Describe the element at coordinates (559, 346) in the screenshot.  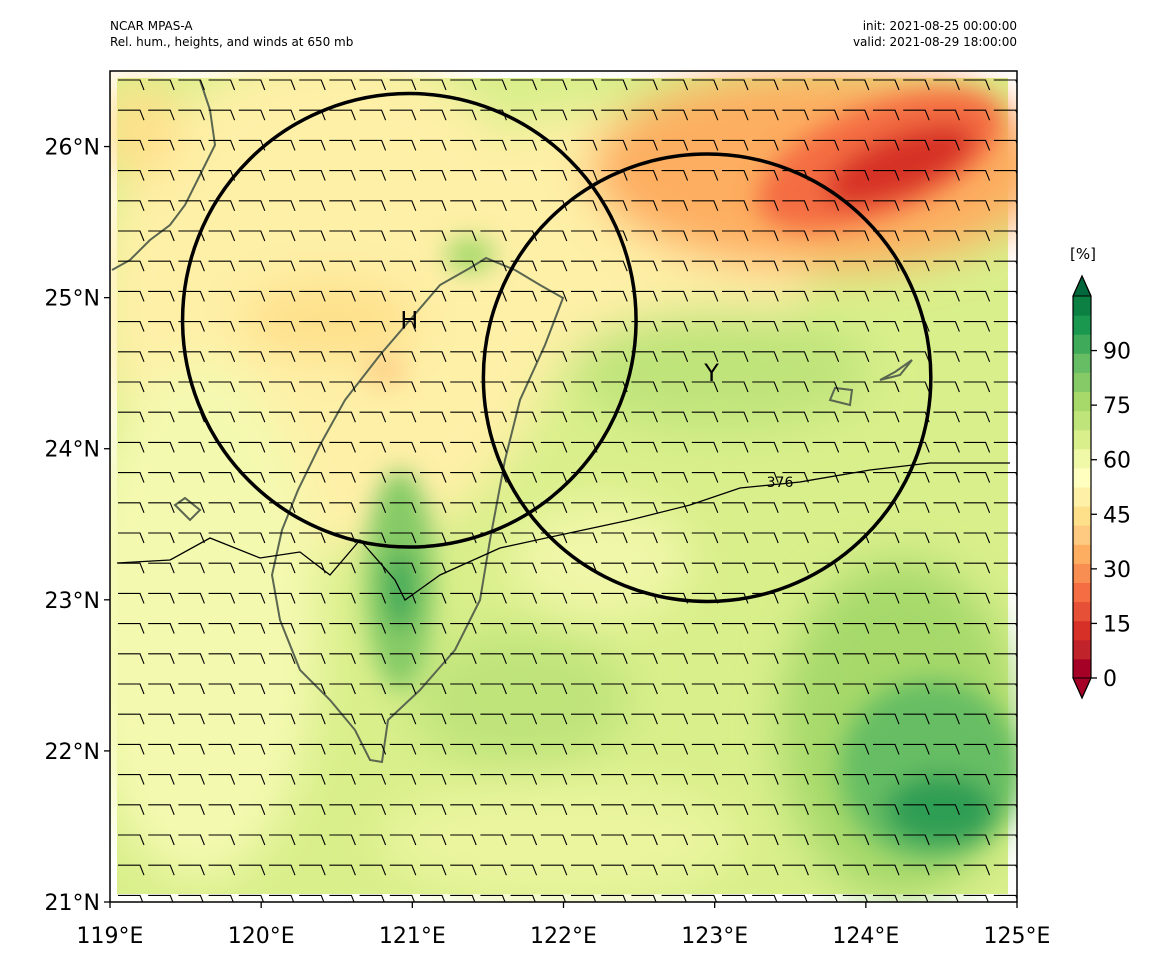
I see `marker-labels: HY` at that location.